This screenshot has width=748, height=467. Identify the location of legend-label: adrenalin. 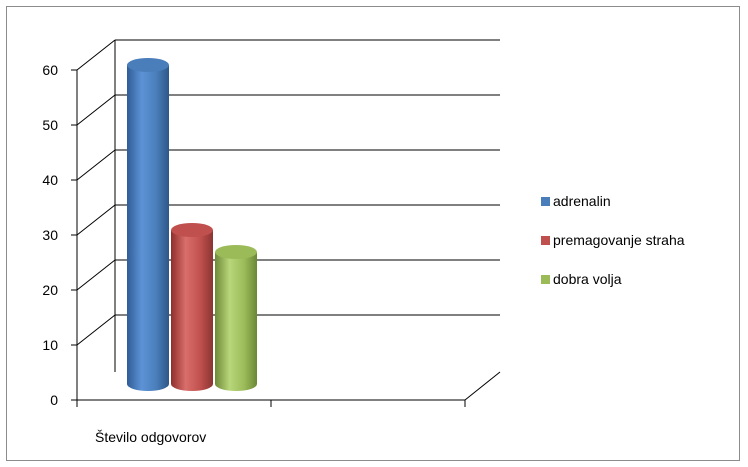
(582, 201).